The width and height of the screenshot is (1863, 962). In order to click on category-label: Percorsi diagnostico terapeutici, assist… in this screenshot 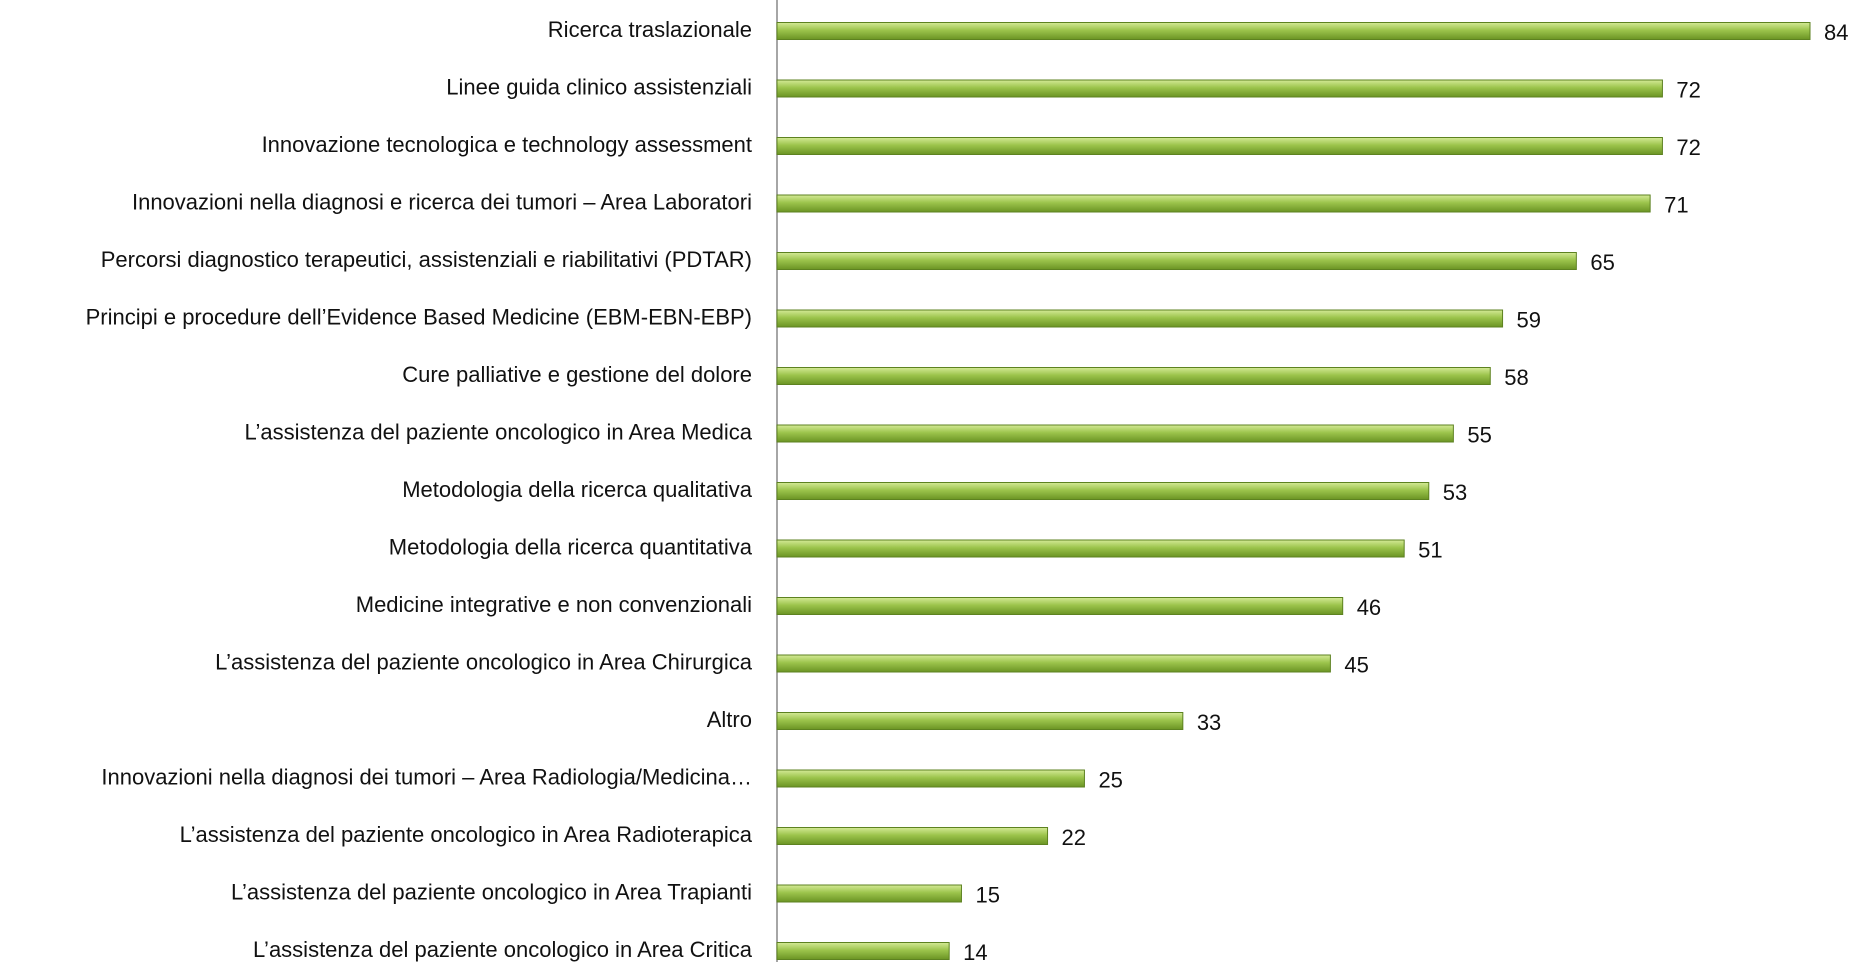, I will do `click(426, 259)`.